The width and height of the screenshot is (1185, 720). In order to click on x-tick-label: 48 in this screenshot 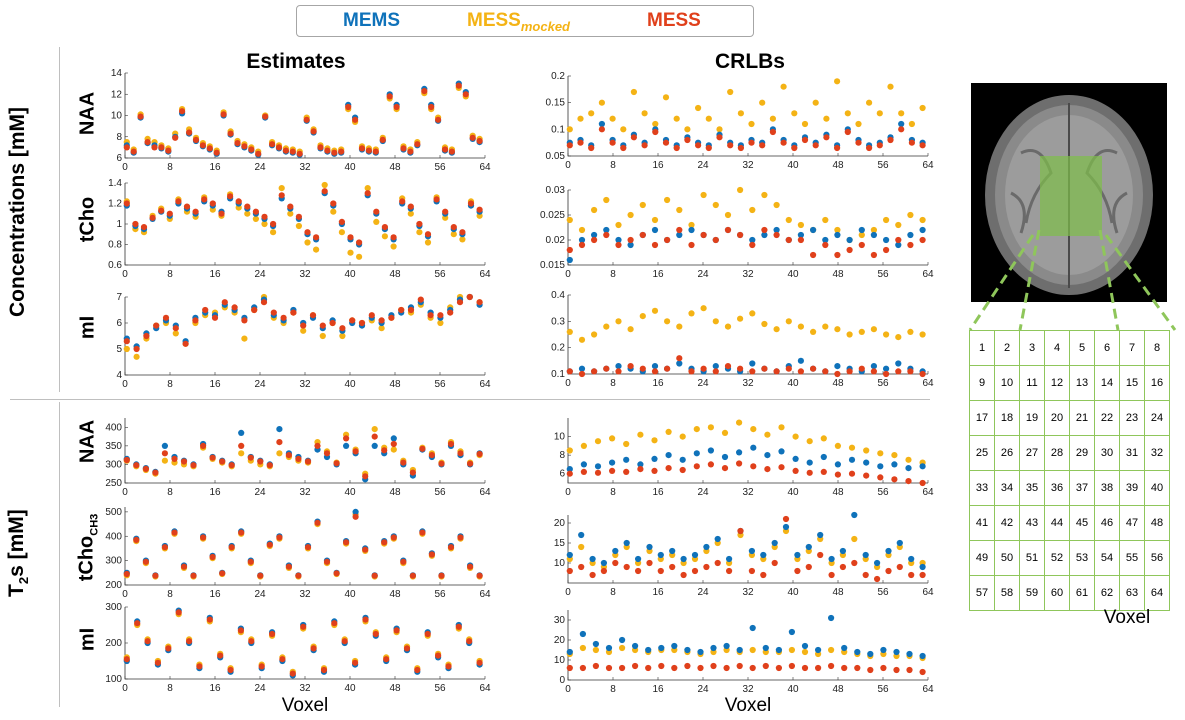, I will do `click(395, 492)`.